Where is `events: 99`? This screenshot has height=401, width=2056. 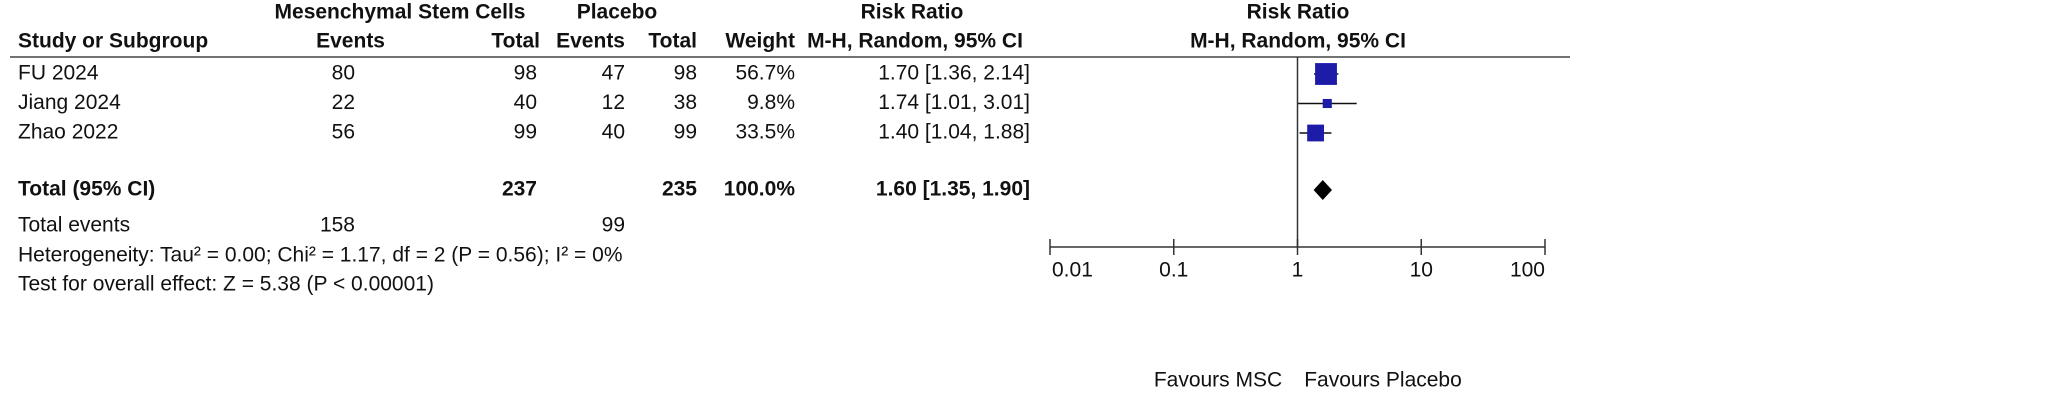 events: 99 is located at coordinates (613, 225).